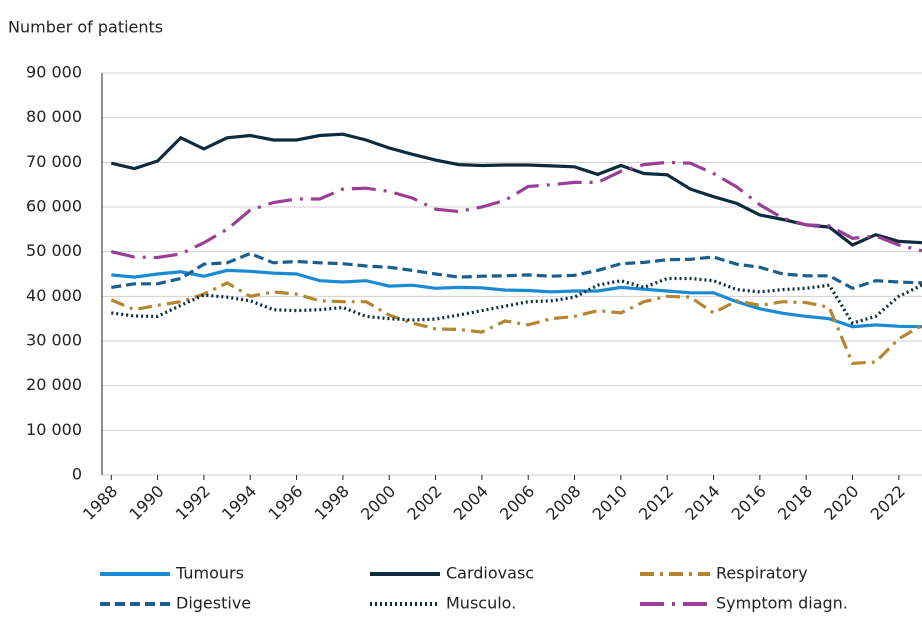  Describe the element at coordinates (378, 503) in the screenshot. I see `x-tick-label: 2000` at that location.